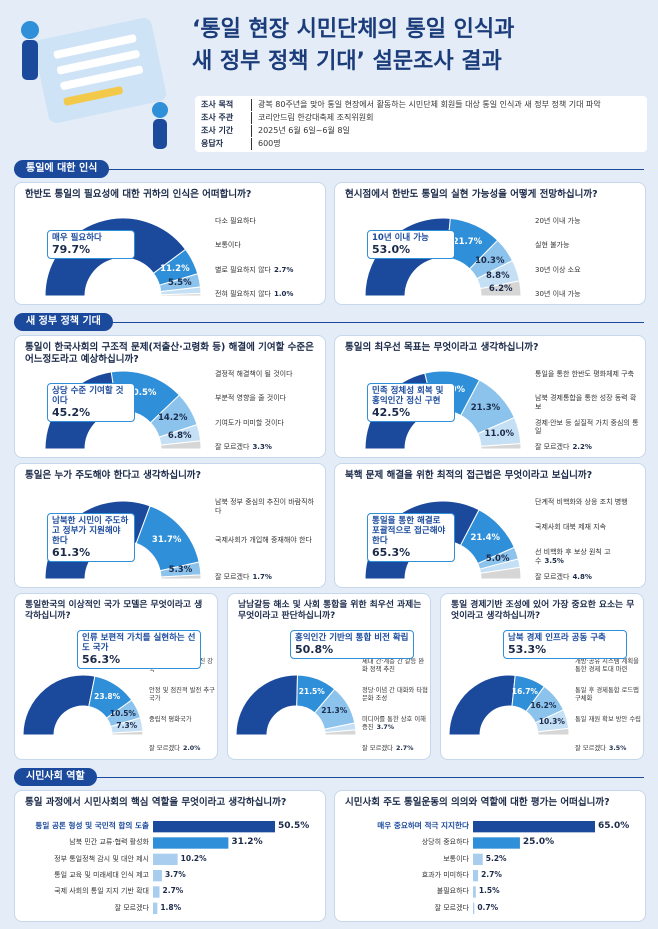 Image resolution: width=658 pixels, height=929 pixels. What do you see at coordinates (411, 402) in the screenshot?
I see `callout: 민족 정체성 회복 및 홍익인간 정신 구현 42.5%` at bounding box center [411, 402].